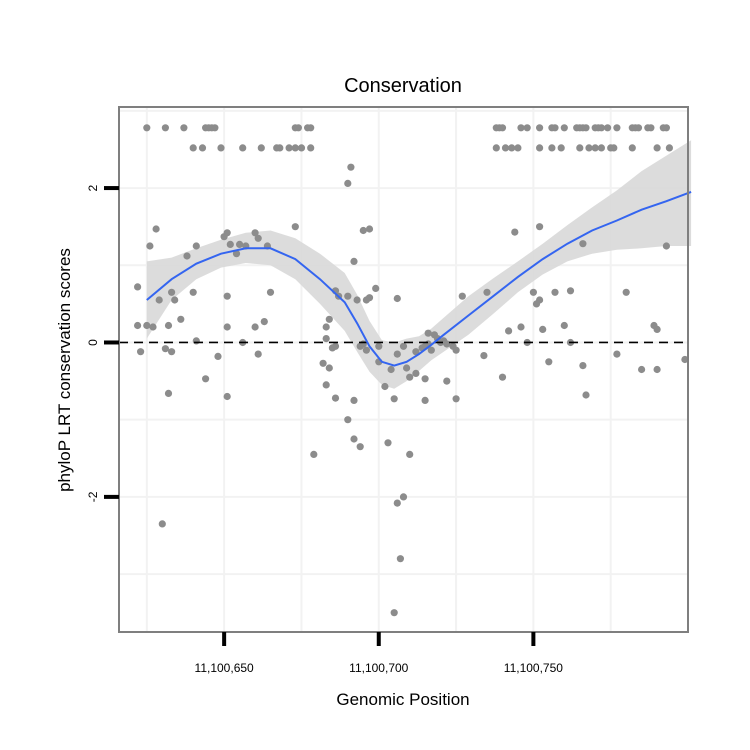  I want to click on chart-title: Conservation, so click(403, 86).